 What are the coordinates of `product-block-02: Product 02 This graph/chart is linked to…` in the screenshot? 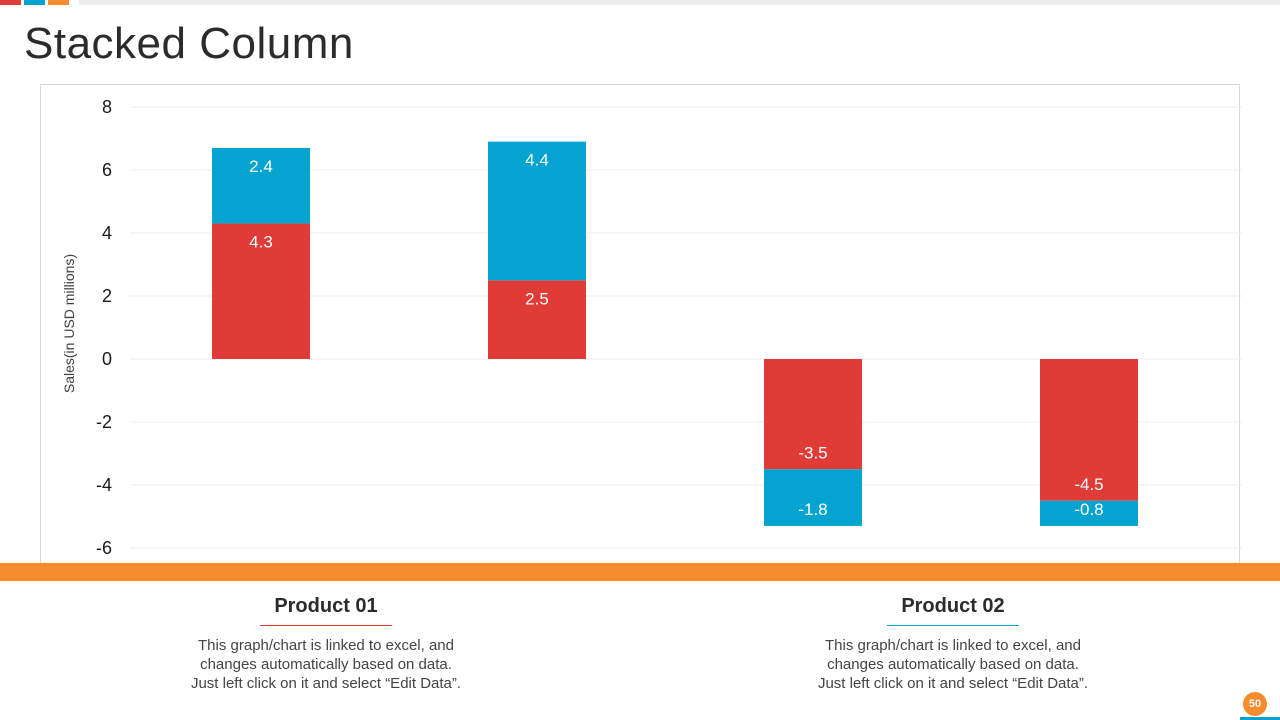 It's located at (953, 642).